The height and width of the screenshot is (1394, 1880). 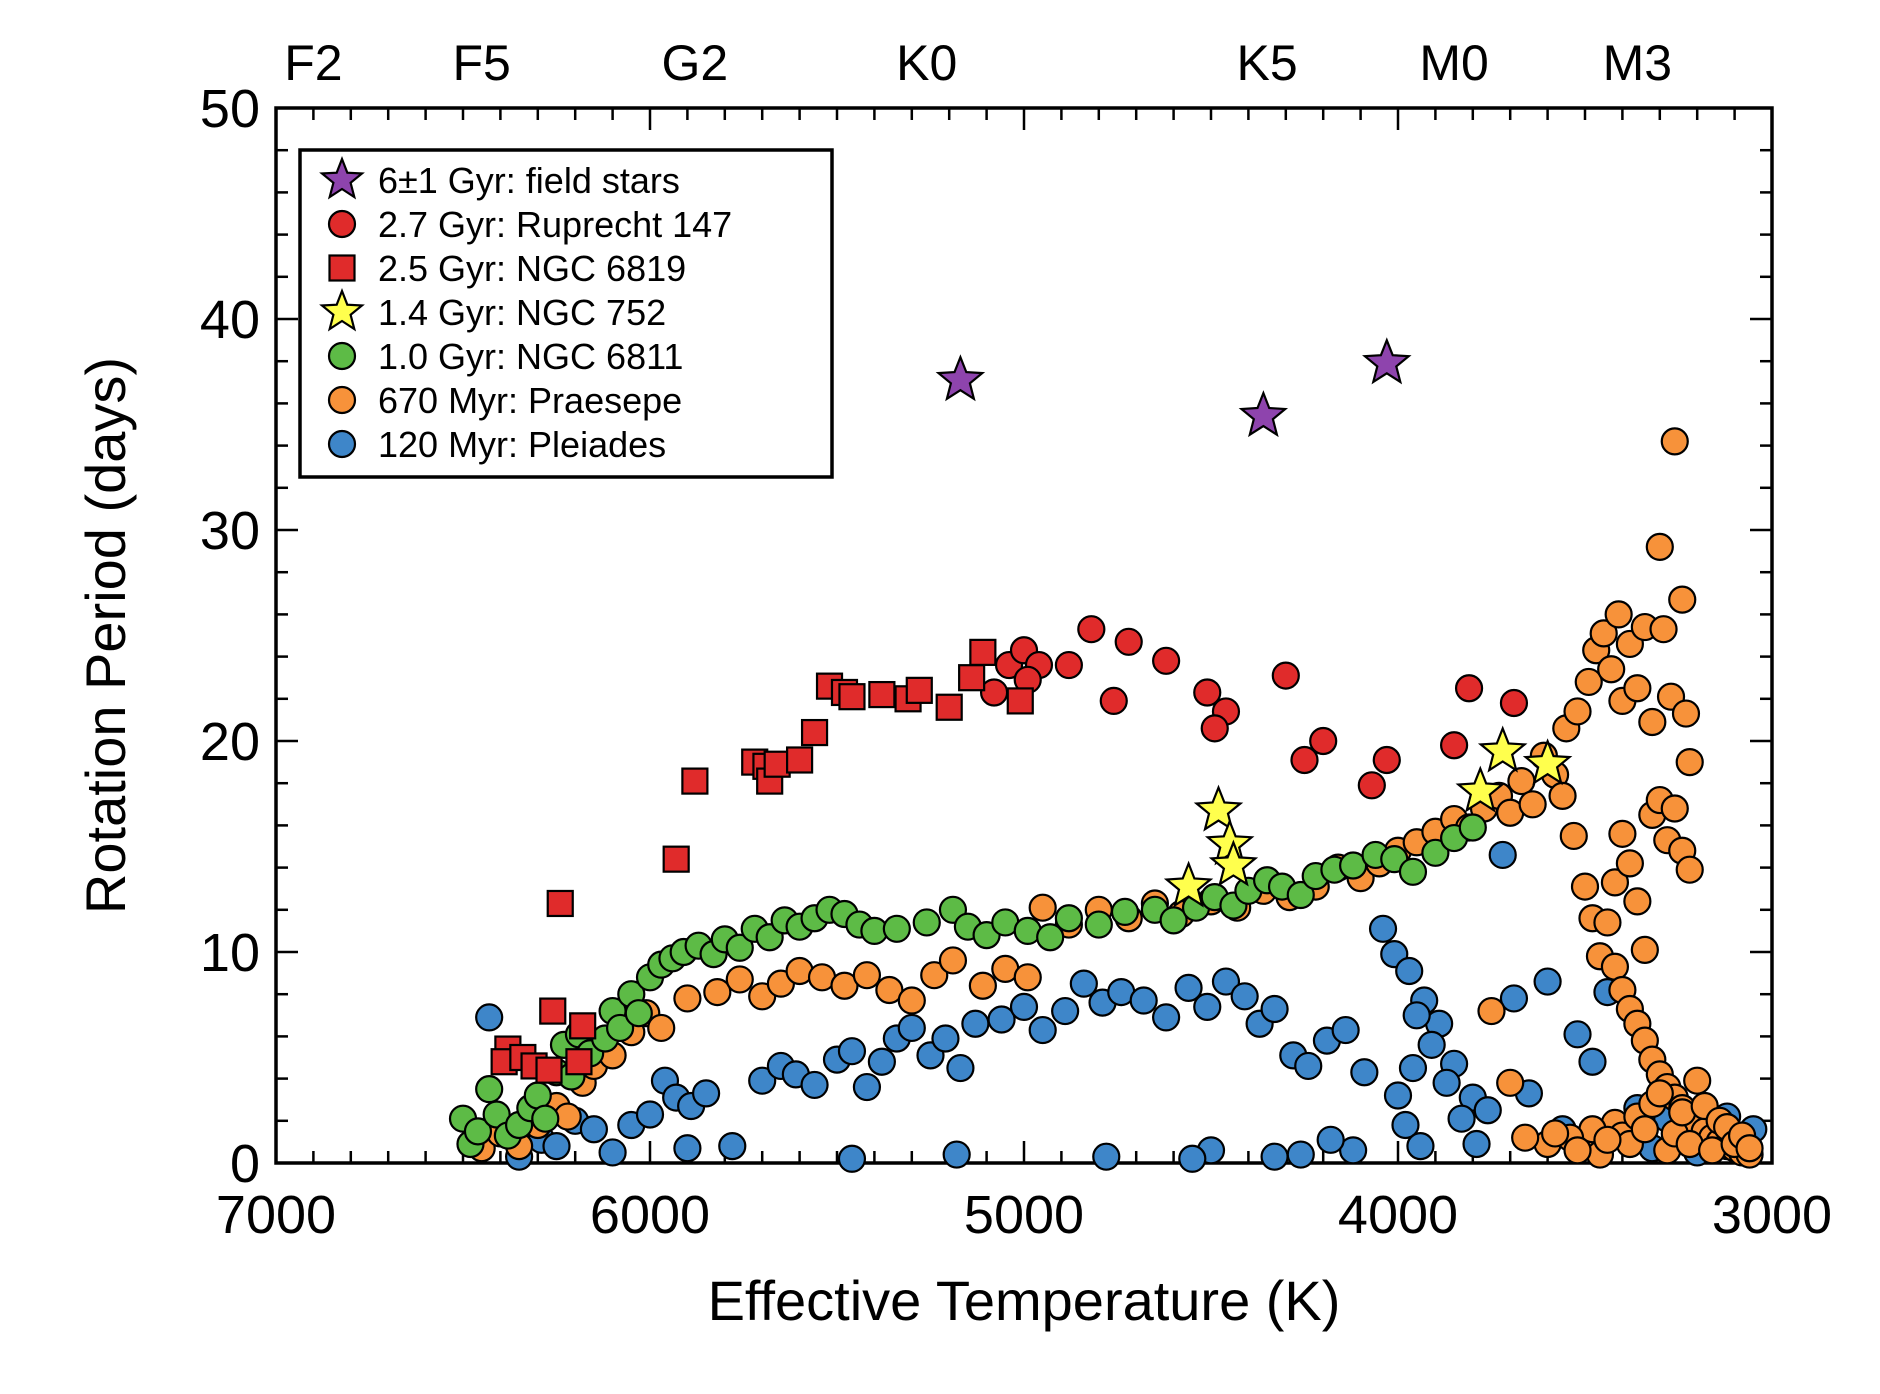 I want to click on legend-entry-label: 120 Myr: Pleiades, so click(x=522, y=444).